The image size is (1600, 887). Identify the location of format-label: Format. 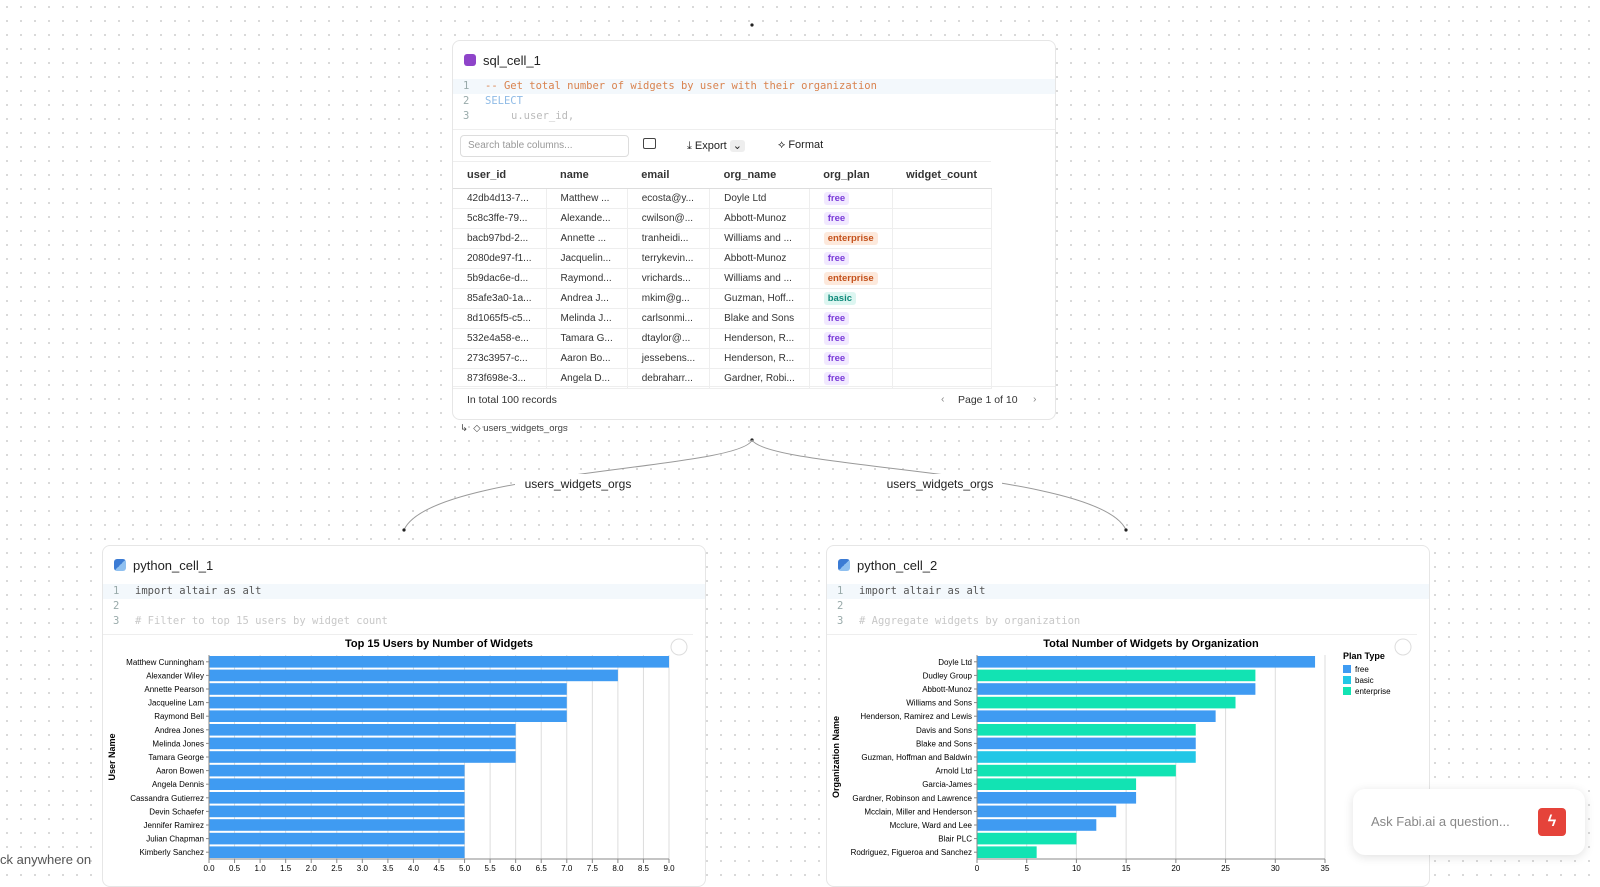
(806, 145).